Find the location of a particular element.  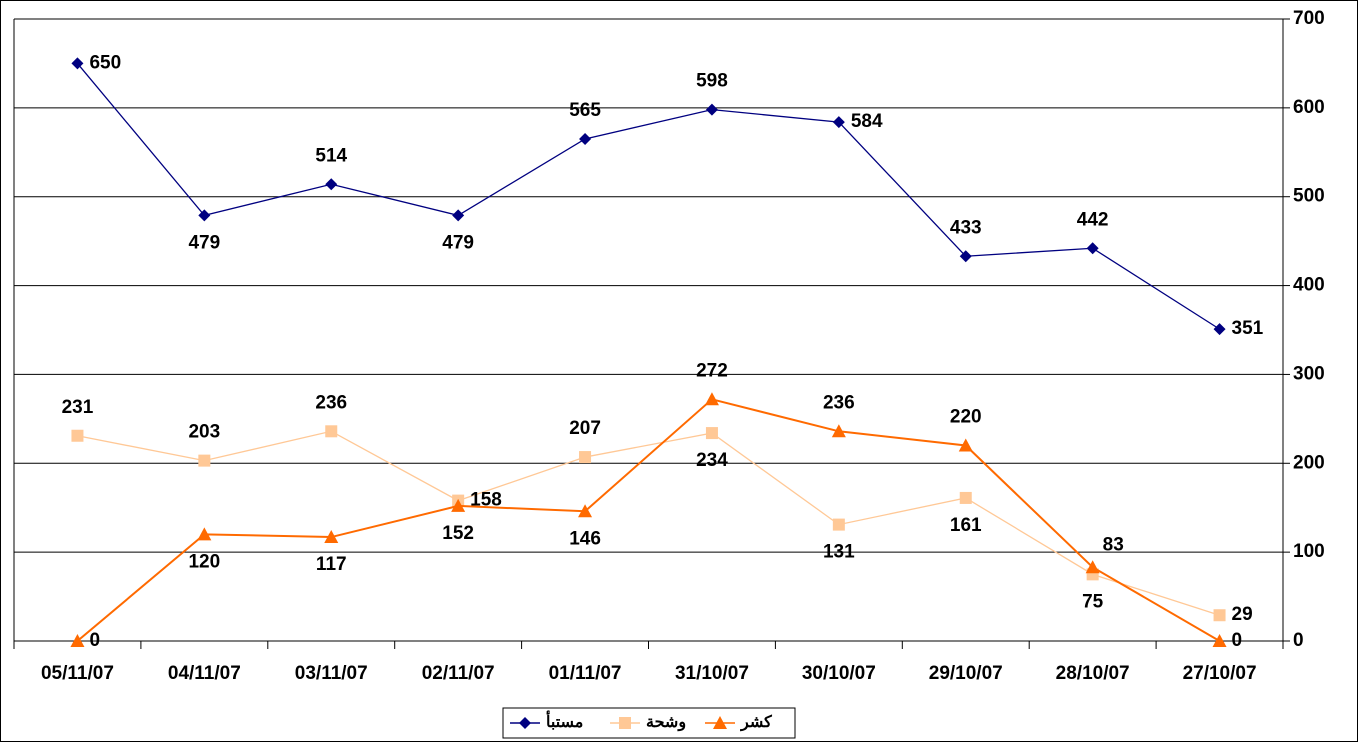

data-label: 75 is located at coordinates (1093, 601).